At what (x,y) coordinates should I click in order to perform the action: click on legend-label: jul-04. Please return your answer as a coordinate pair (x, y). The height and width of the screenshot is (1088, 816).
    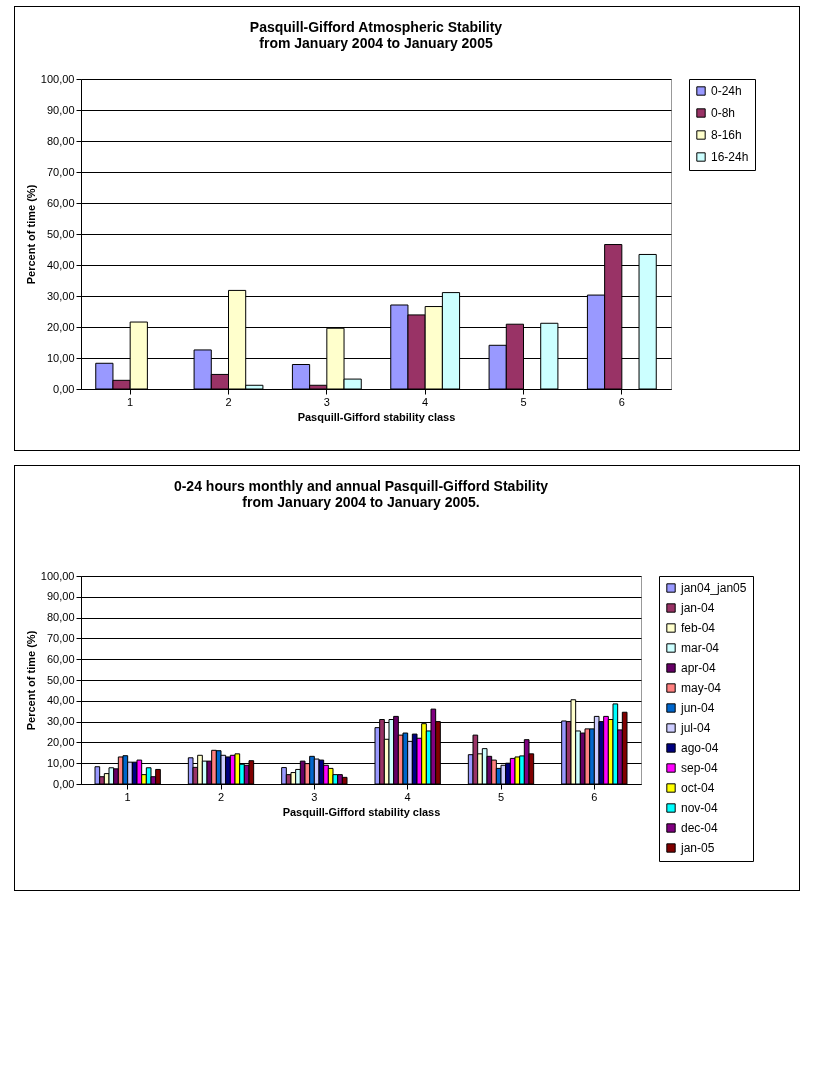
    Looking at the image, I should click on (695, 728).